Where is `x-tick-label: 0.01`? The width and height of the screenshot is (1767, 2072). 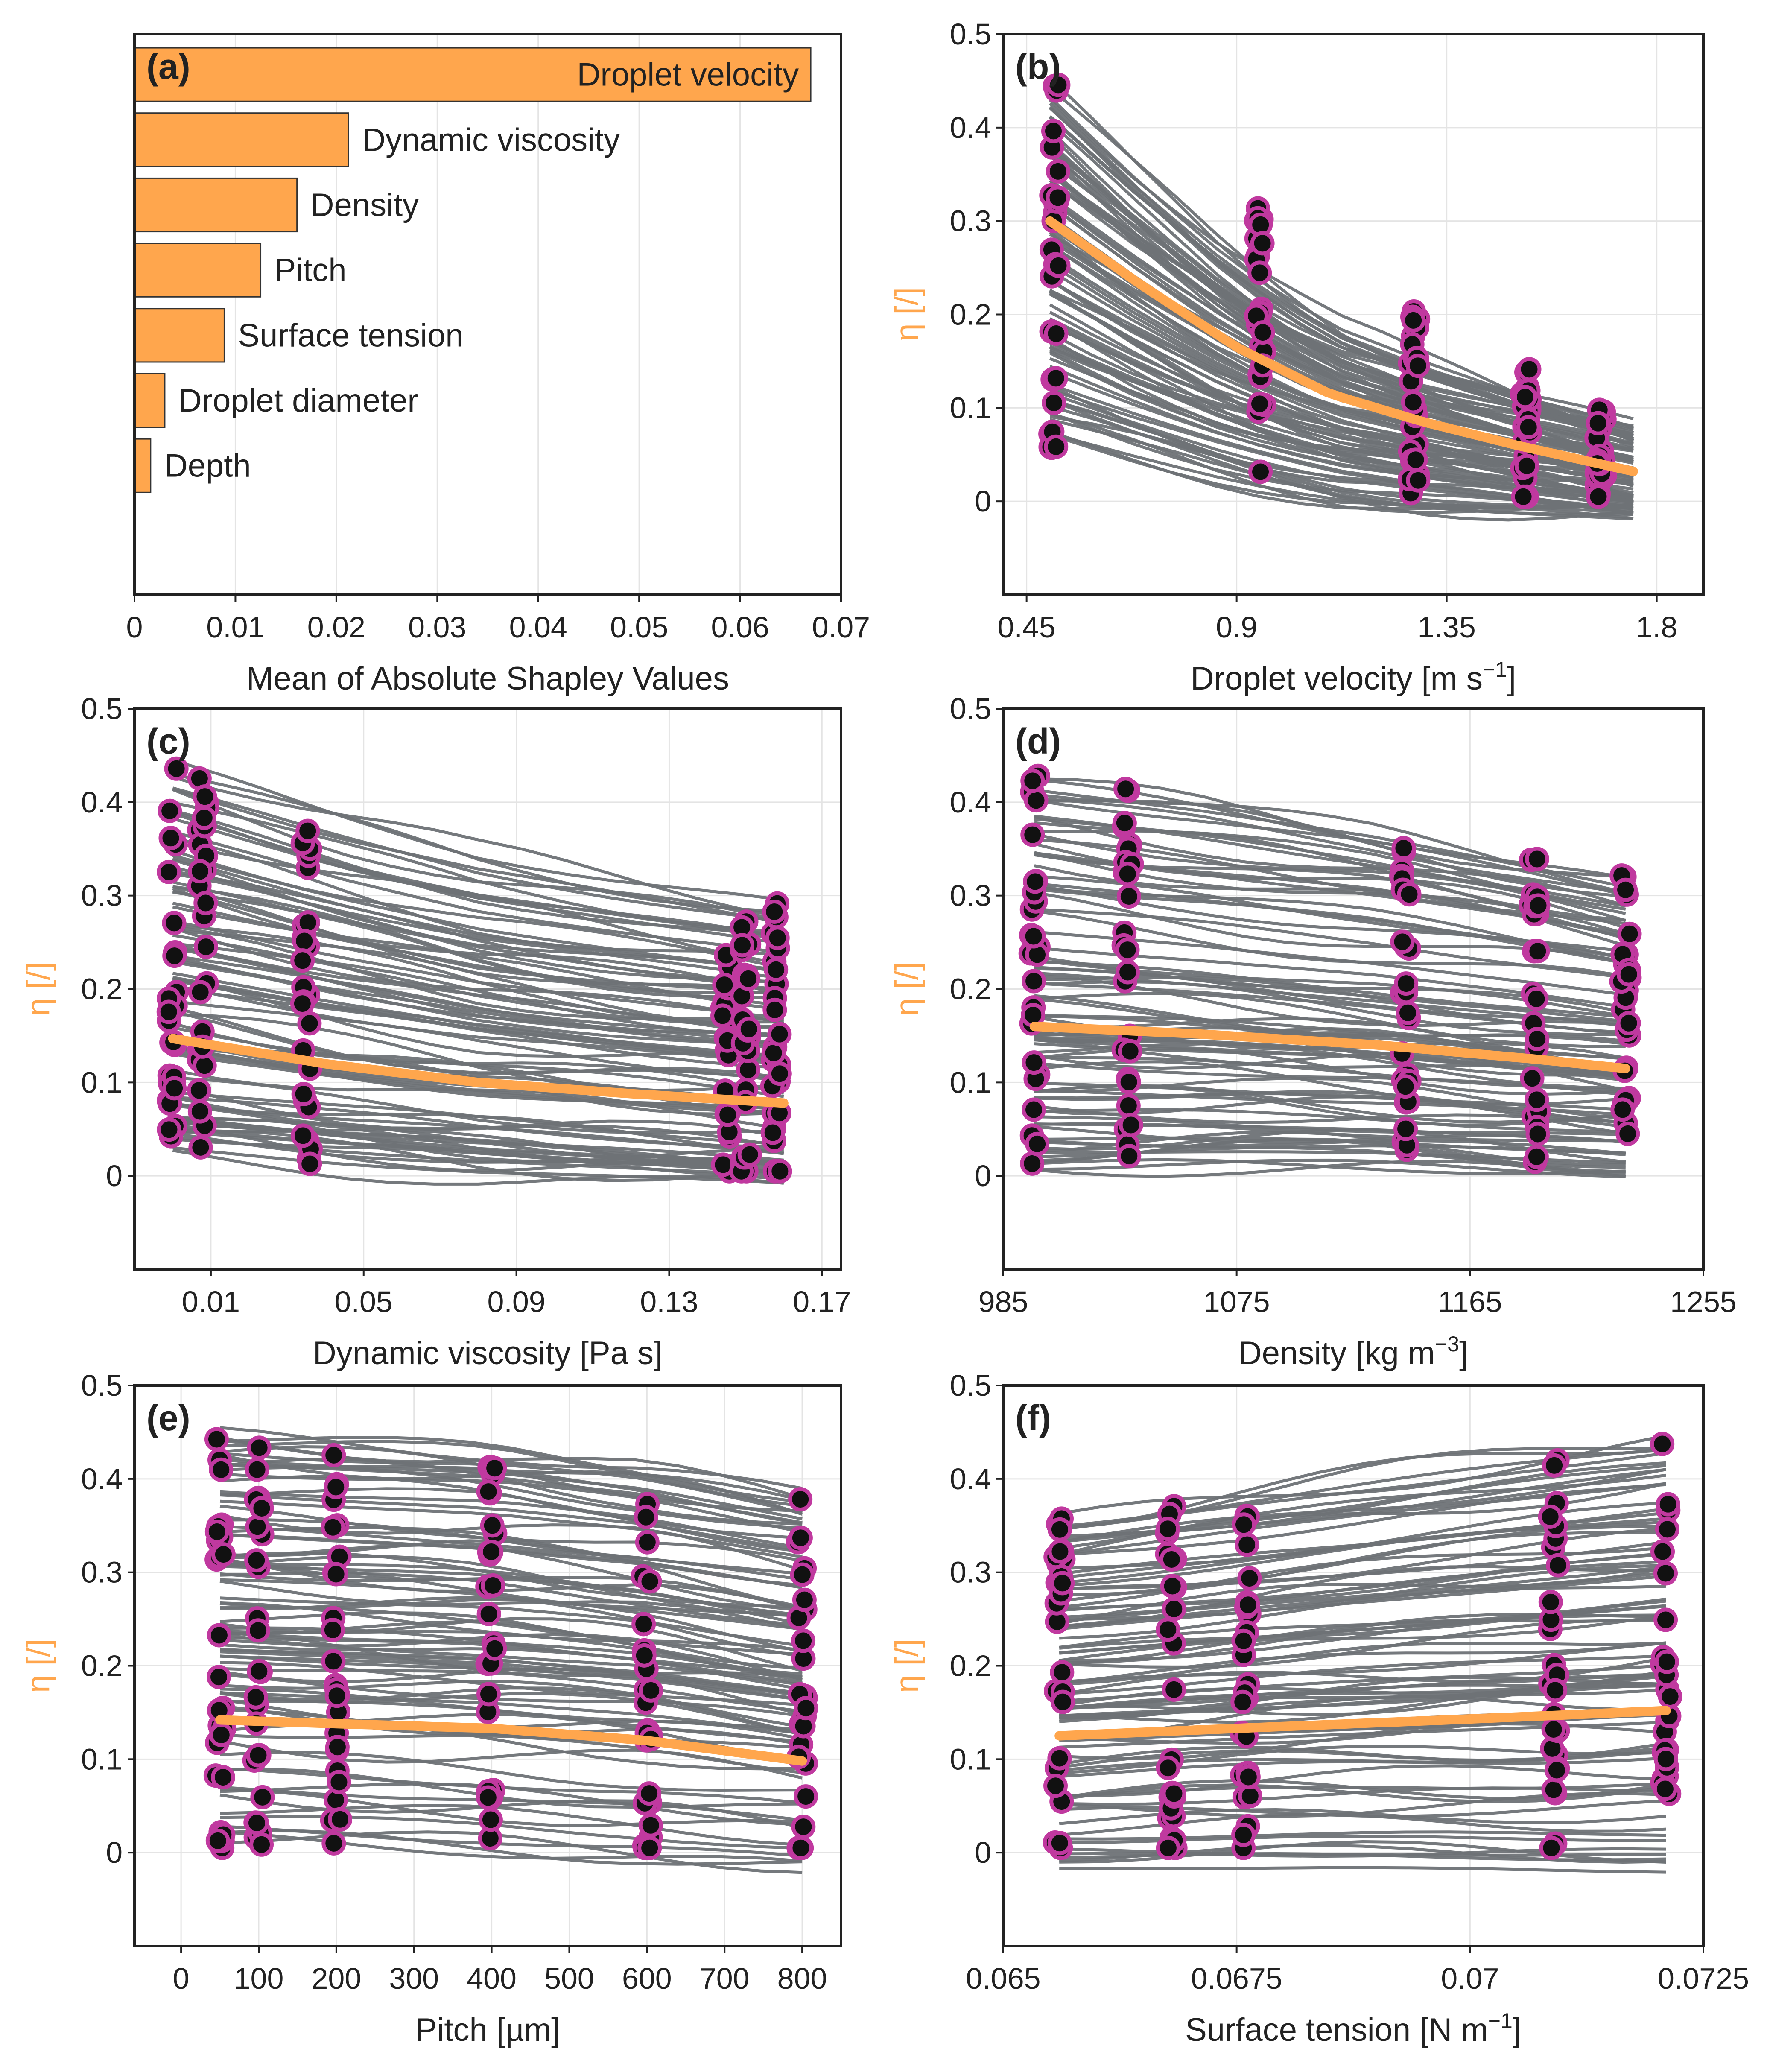
x-tick-label: 0.01 is located at coordinates (235, 627).